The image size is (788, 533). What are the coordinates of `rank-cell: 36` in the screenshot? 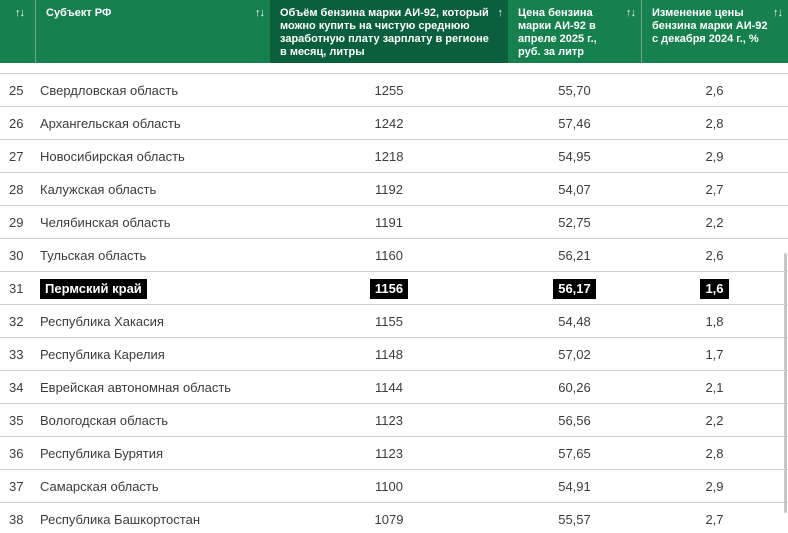 It's located at (16, 453).